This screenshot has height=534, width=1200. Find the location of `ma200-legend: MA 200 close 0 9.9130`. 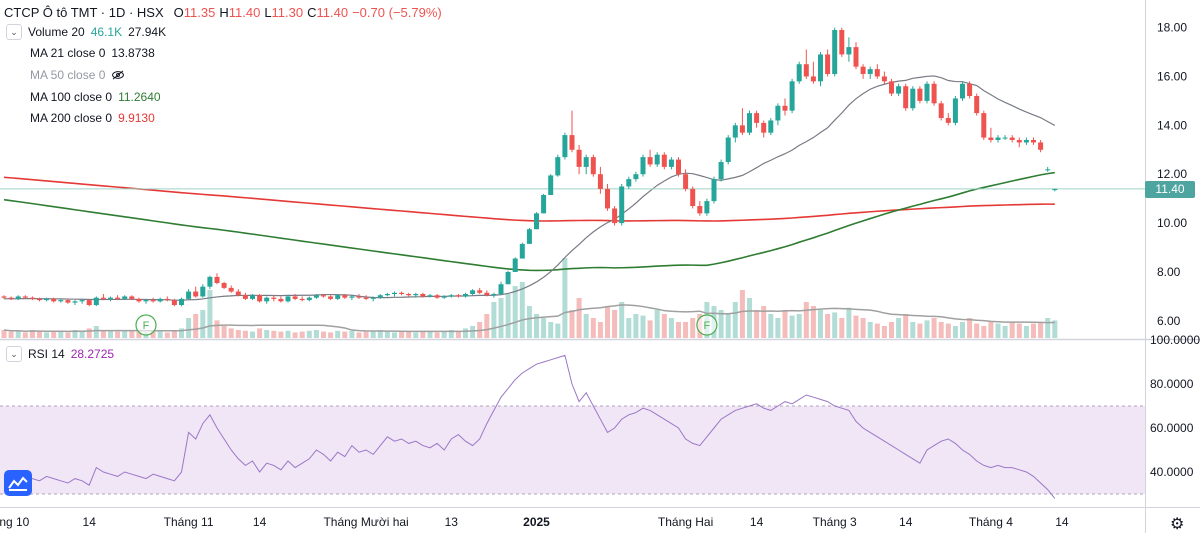

ma200-legend: MA 200 close 0 9.9130 is located at coordinates (95, 118).